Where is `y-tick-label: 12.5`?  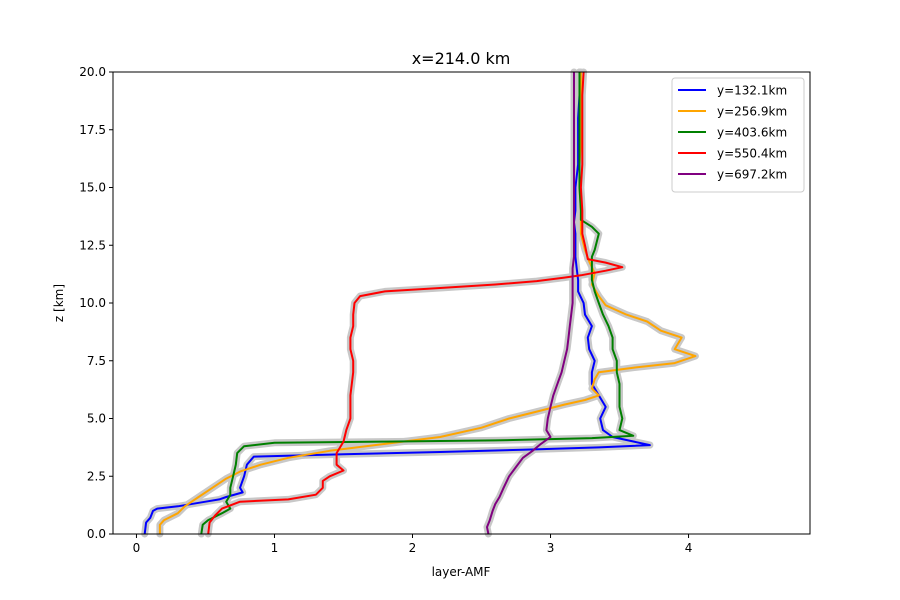
y-tick-label: 12.5 is located at coordinates (92, 245).